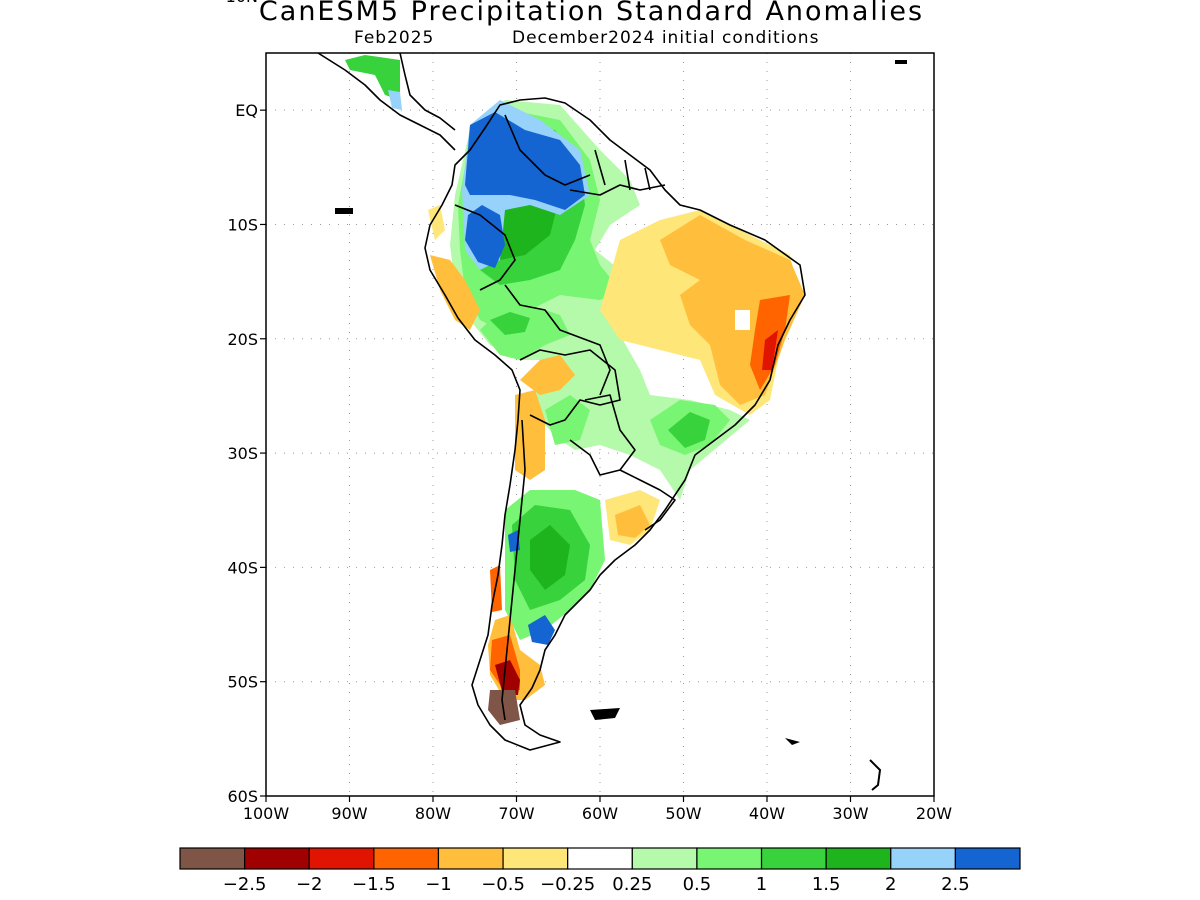  What do you see at coordinates (567, 420) in the screenshot?
I see `field-green-paraguay` at bounding box center [567, 420].